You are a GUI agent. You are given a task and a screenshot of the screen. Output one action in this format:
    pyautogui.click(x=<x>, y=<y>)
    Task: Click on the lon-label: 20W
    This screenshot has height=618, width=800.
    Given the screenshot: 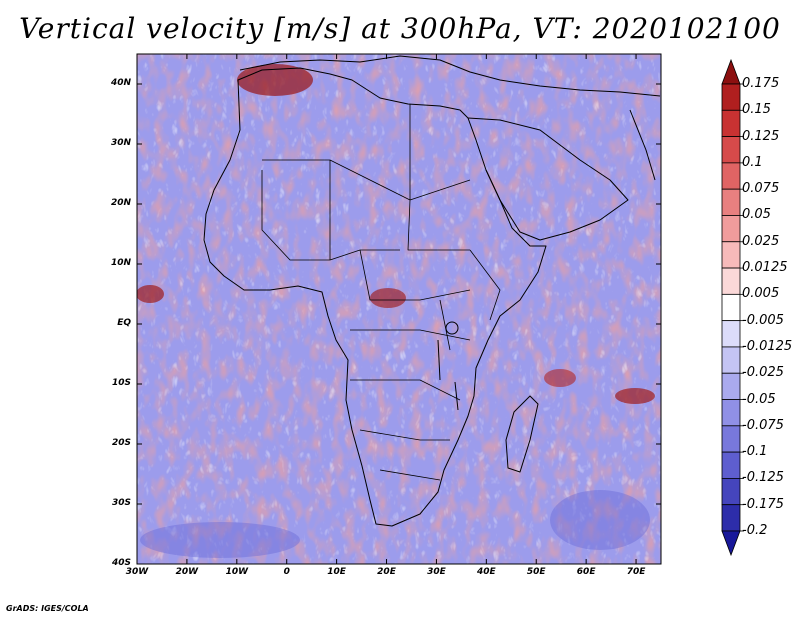 What is the action you would take?
    pyautogui.click(x=187, y=572)
    